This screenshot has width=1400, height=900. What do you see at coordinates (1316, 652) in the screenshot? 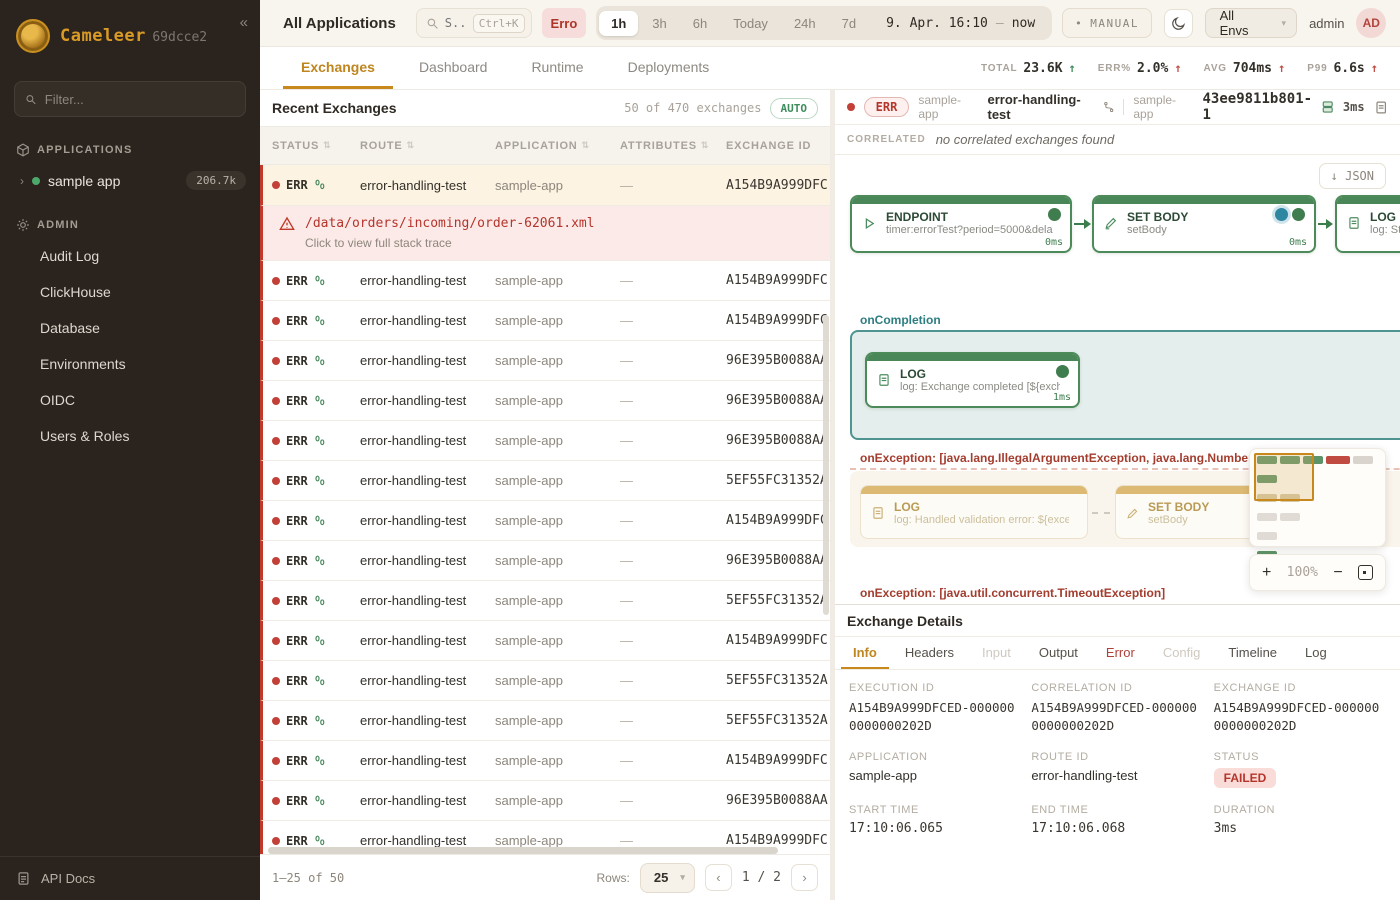
I see `details-tab: Log` at bounding box center [1316, 652].